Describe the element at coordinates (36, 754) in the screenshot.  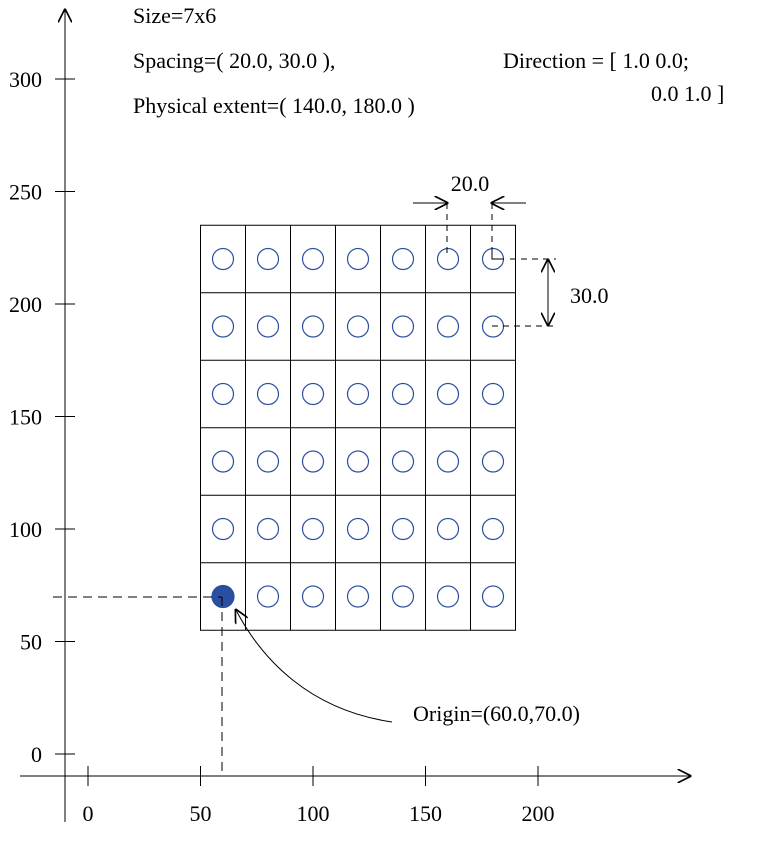
I see `y-tick-label: 0` at that location.